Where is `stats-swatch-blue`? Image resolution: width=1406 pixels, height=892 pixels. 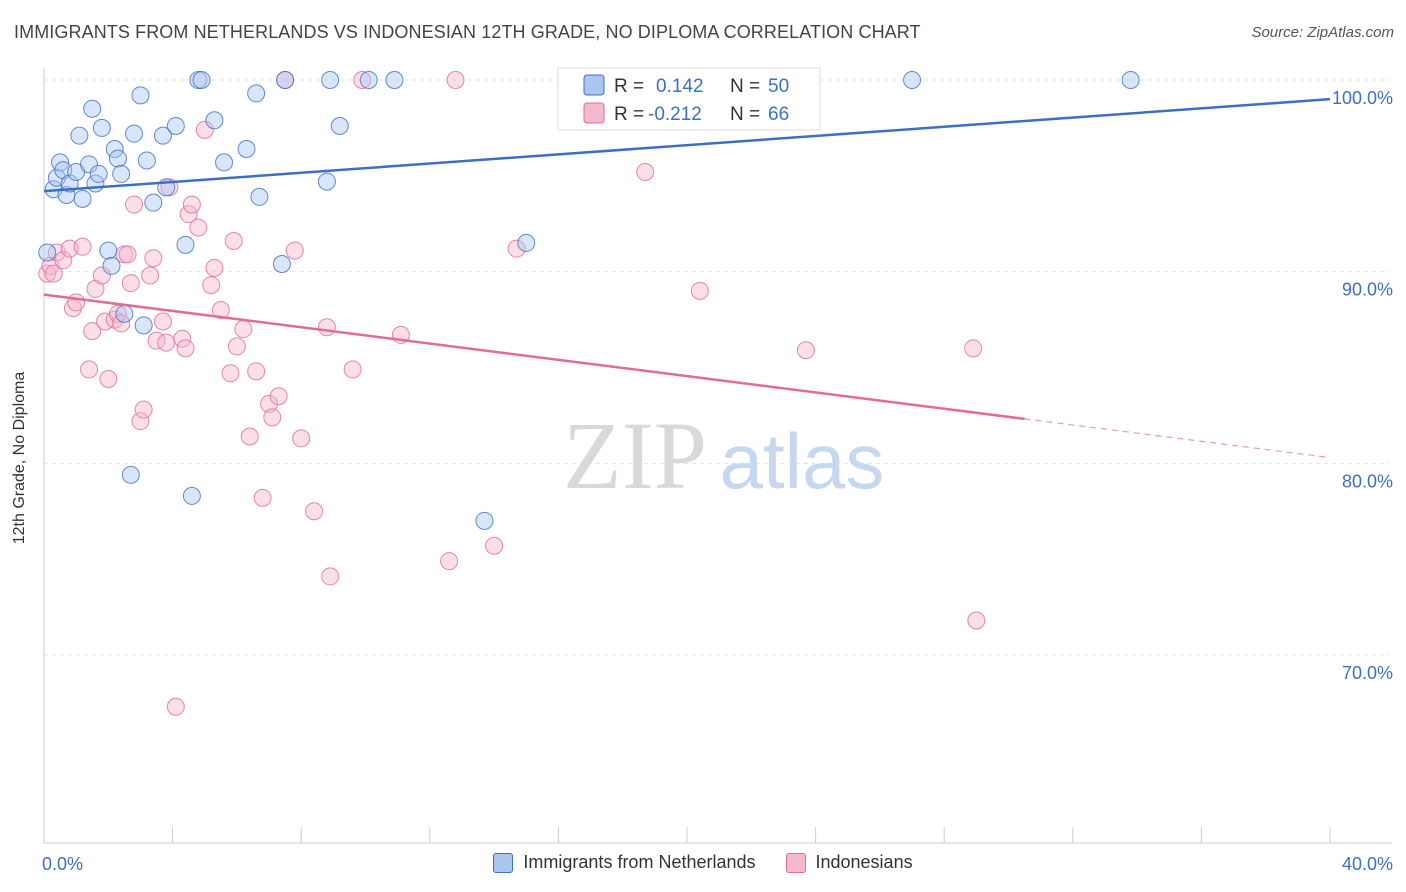
stats-swatch-blue is located at coordinates (594, 85).